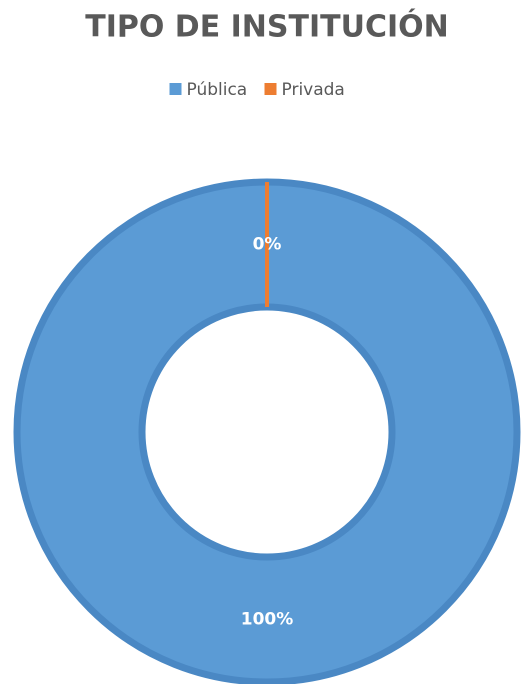 The image size is (523, 684). I want to click on chart-title: TIPO DE INSTITUCIÓN, so click(267, 26).